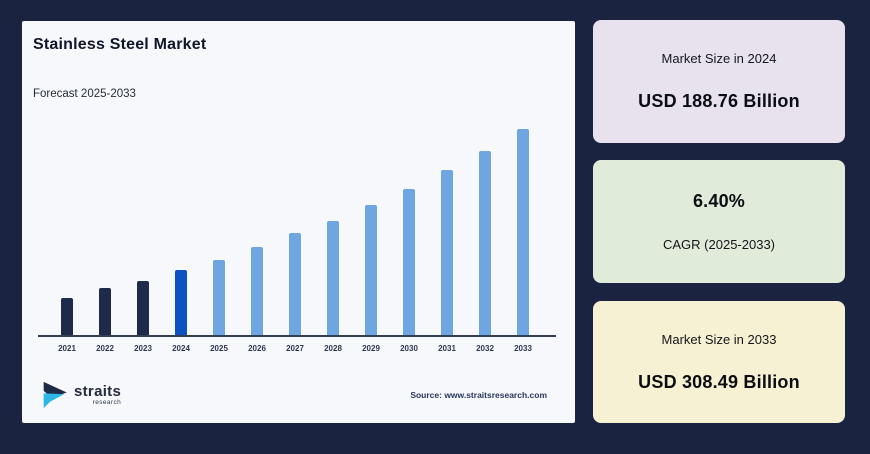 The width and height of the screenshot is (870, 454). What do you see at coordinates (478, 395) in the screenshot?
I see `source-text: Source: www.straitsresearch.com` at bounding box center [478, 395].